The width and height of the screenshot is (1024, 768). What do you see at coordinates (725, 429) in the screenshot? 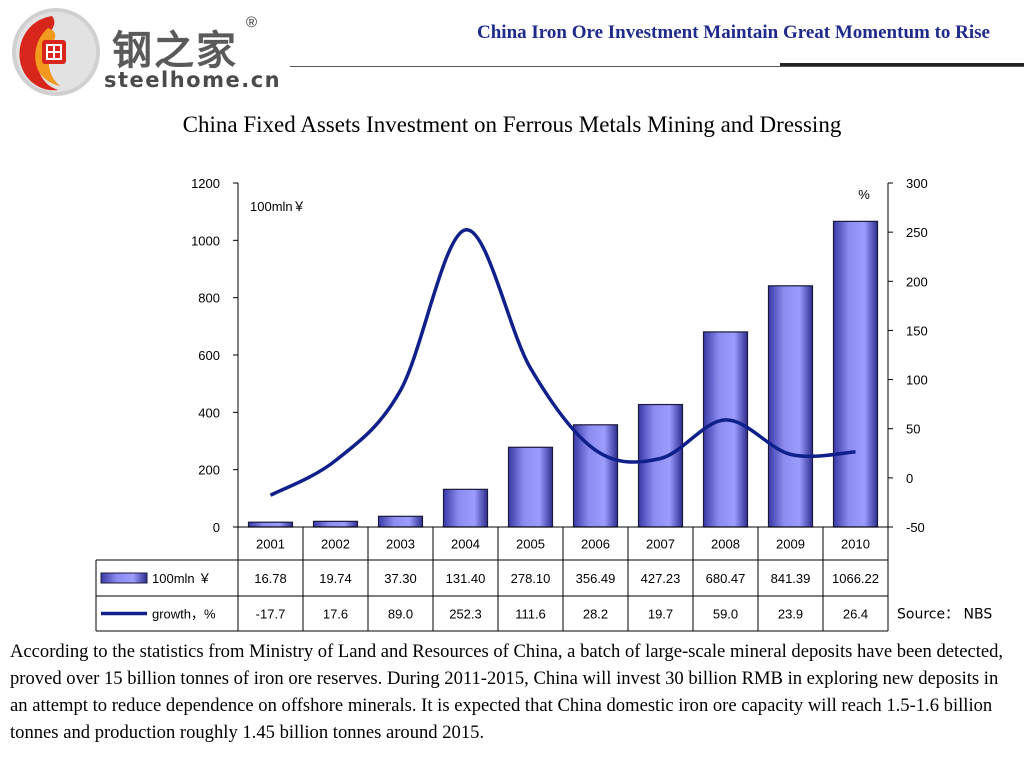
I see `bar-2008` at bounding box center [725, 429].